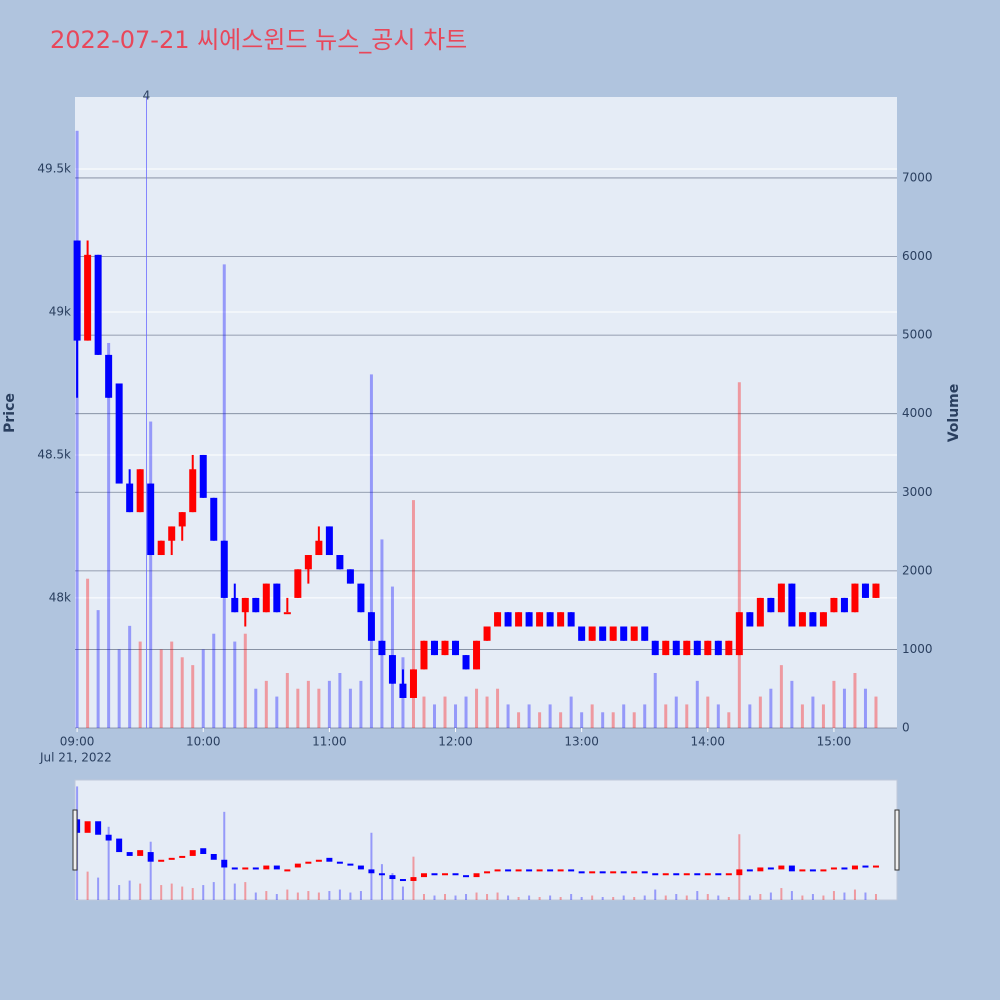 The width and height of the screenshot is (1000, 1000). What do you see at coordinates (954, 413) in the screenshot?
I see `y2-axis-title: Volume` at bounding box center [954, 413].